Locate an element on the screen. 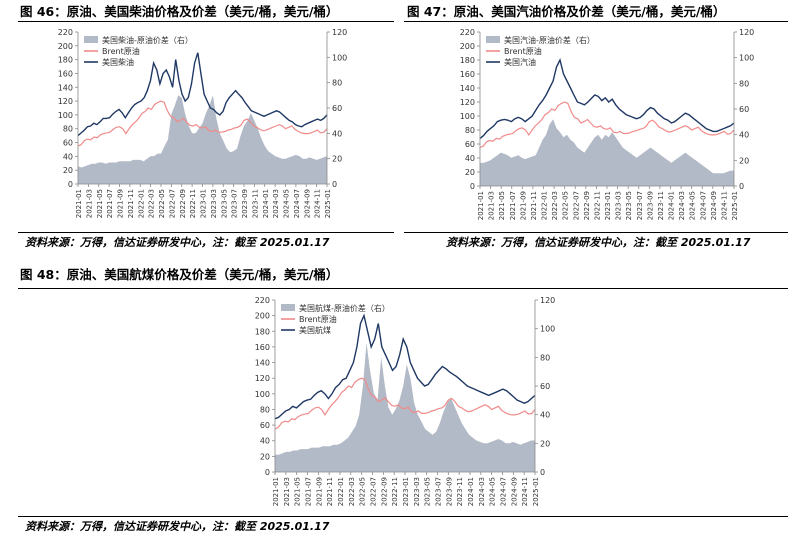 Image resolution: width=797 pixels, height=542 pixels. figure-48-title-rule is located at coordinates (403, 288).